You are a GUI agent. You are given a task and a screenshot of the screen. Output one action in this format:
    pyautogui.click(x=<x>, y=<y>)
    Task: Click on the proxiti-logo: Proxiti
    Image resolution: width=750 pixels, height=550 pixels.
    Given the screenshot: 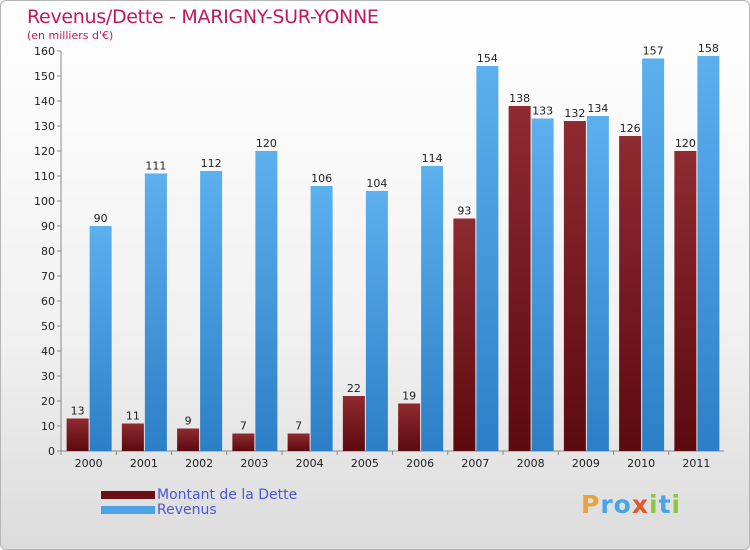 What is the action you would take?
    pyautogui.click(x=631, y=504)
    